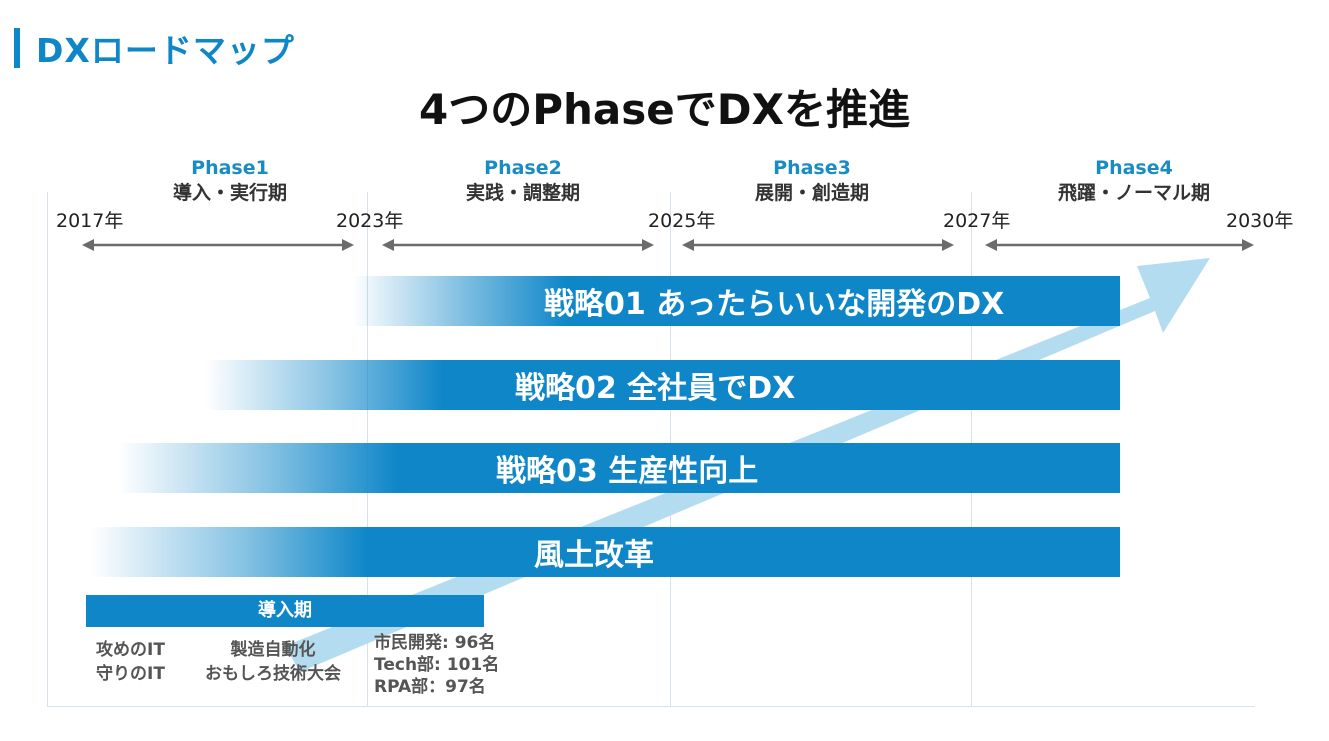  What do you see at coordinates (1134, 181) in the screenshot?
I see `phase-4: Phase4 飛躍・ノーマル期` at bounding box center [1134, 181].